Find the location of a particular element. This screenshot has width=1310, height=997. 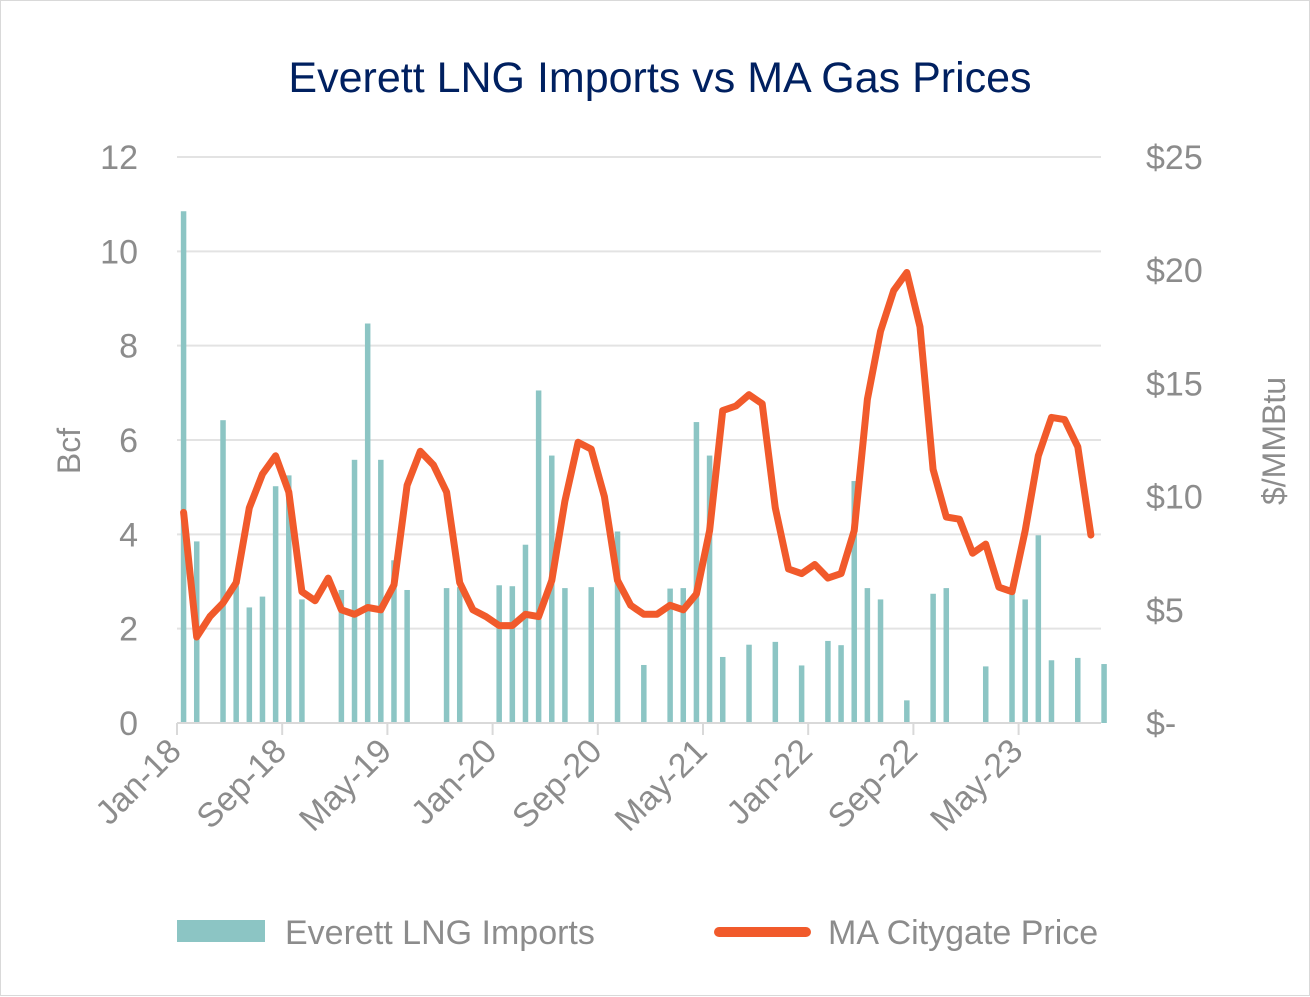

right-axis-ticks: $- $5 $10 $15 $20 $25 is located at coordinates (1174, 441).